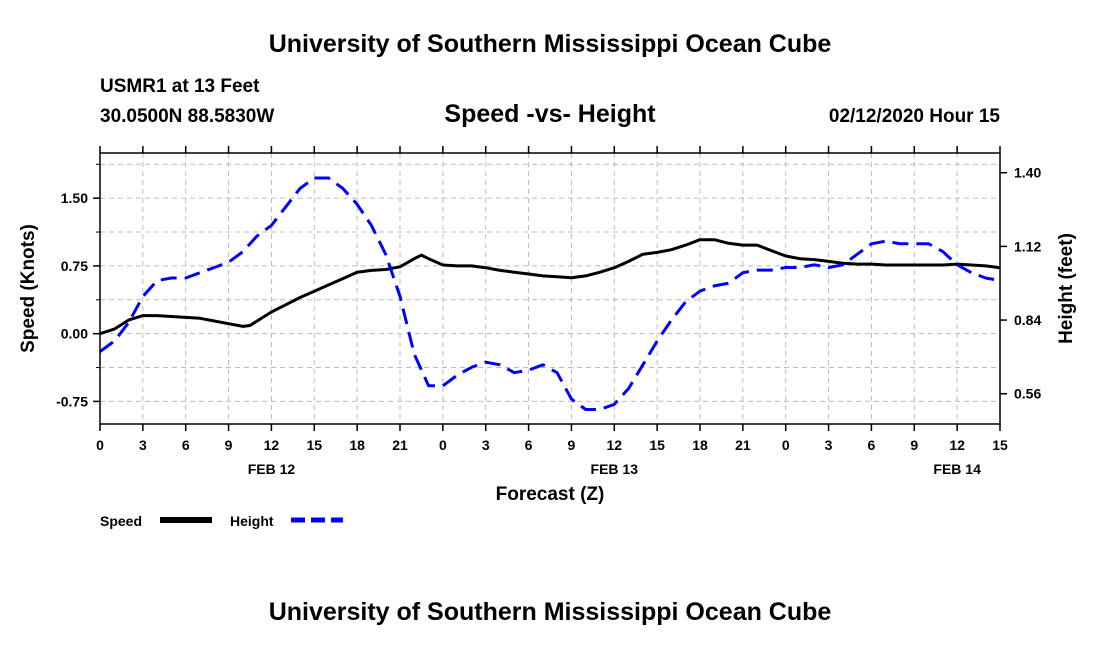 This screenshot has height=650, width=1100. What do you see at coordinates (550, 494) in the screenshot?
I see `x-axis-title: Forecast (Z)` at bounding box center [550, 494].